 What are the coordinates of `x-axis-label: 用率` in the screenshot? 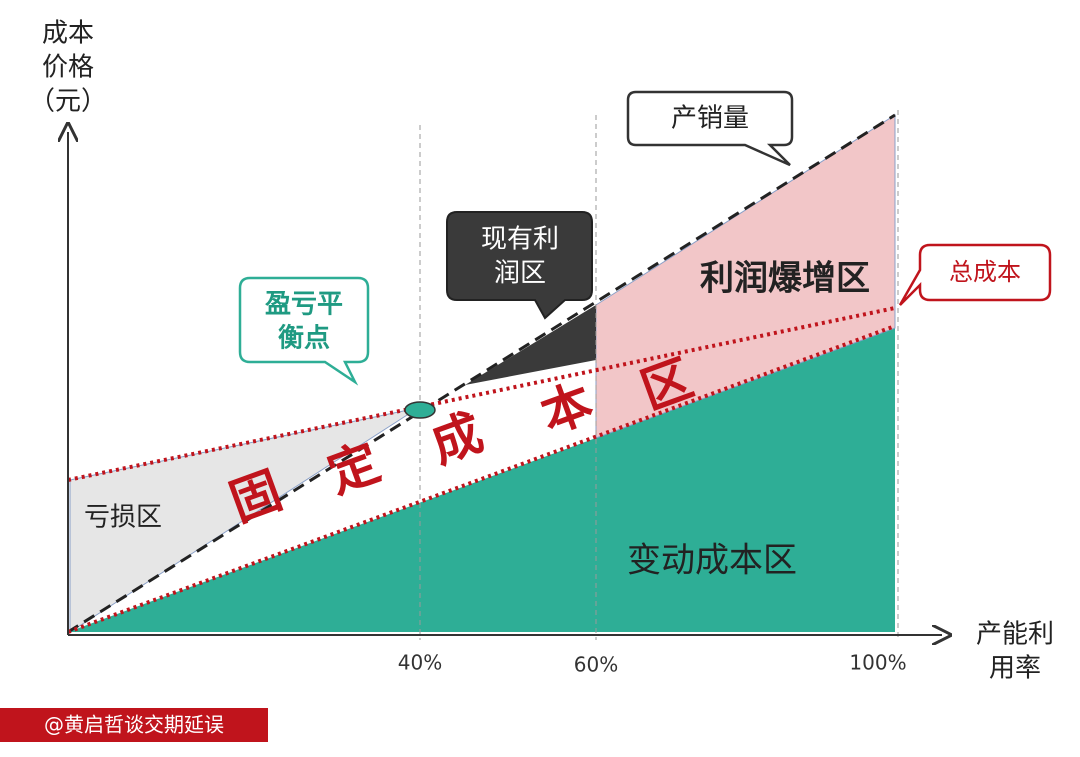 It's located at (1015, 669).